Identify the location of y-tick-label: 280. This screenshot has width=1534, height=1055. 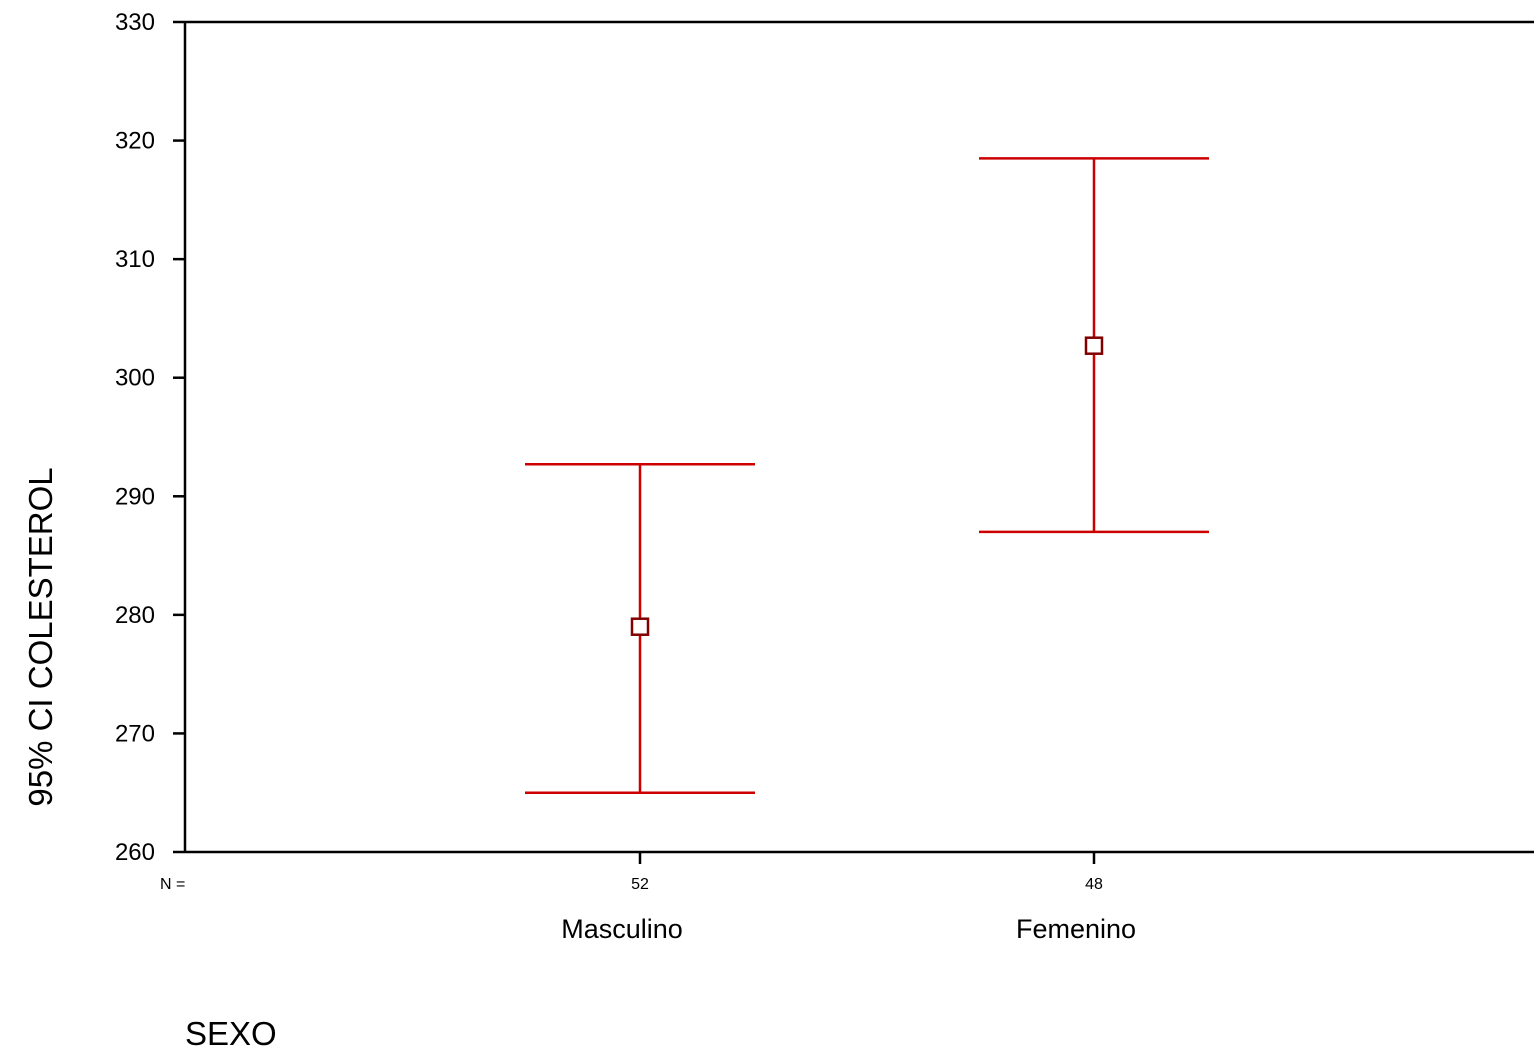
(135, 615).